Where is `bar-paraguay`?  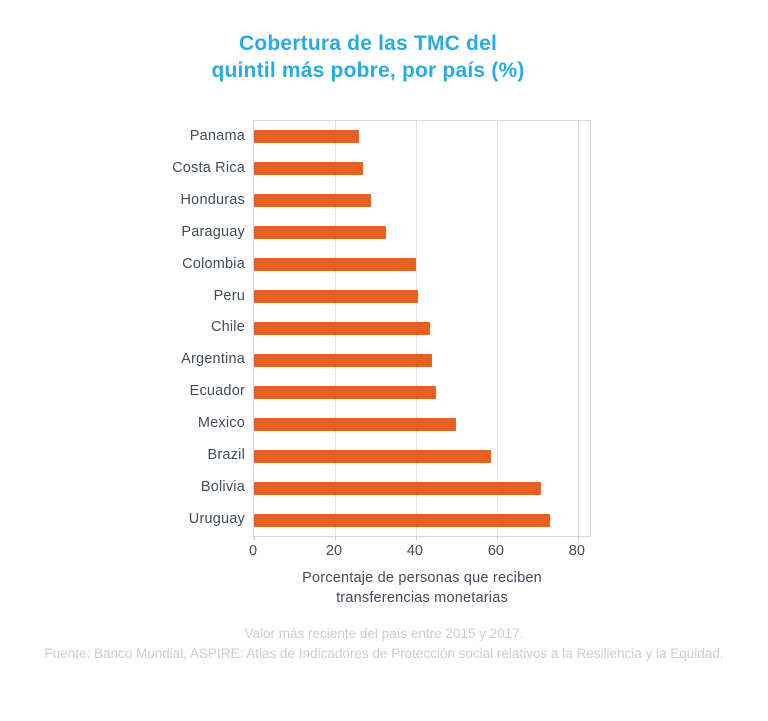 bar-paraguay is located at coordinates (320, 233).